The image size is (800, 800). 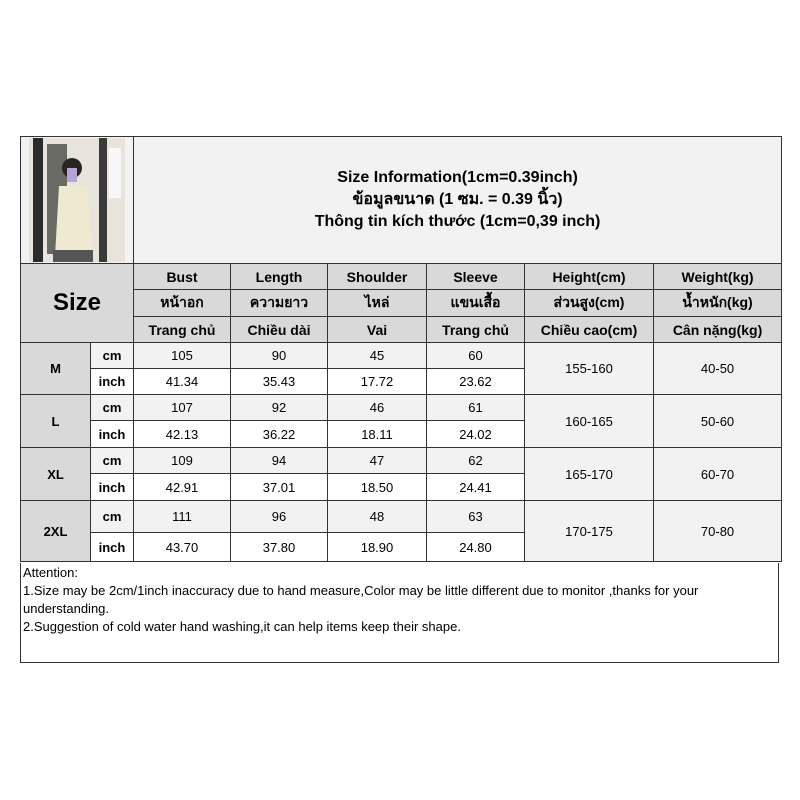 I want to click on cm-value: 45, so click(x=377, y=355).